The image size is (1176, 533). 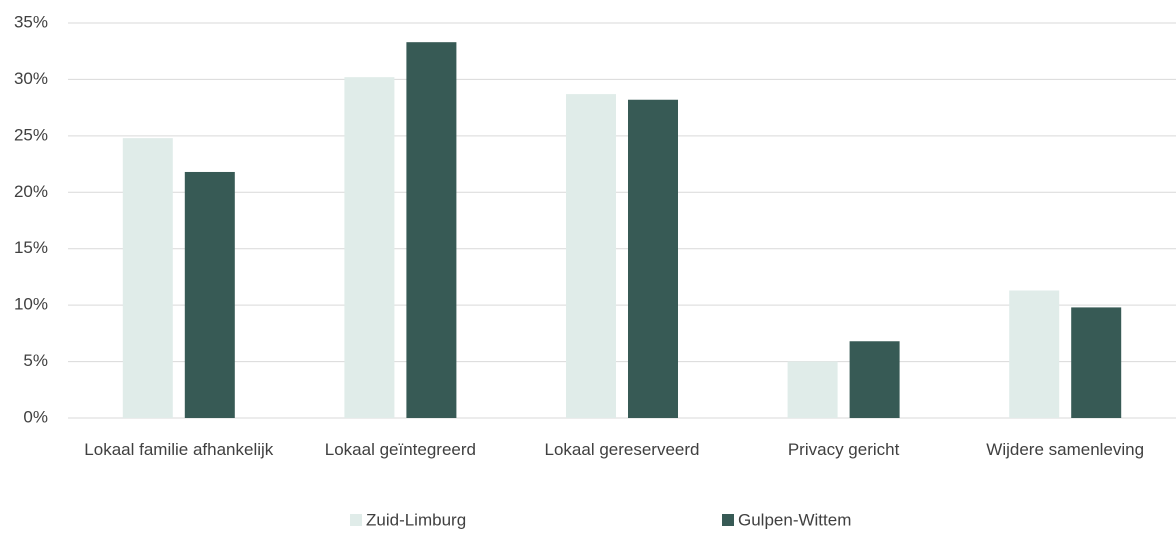 I want to click on x-tick-label: Privacy gericht, so click(x=843, y=449).